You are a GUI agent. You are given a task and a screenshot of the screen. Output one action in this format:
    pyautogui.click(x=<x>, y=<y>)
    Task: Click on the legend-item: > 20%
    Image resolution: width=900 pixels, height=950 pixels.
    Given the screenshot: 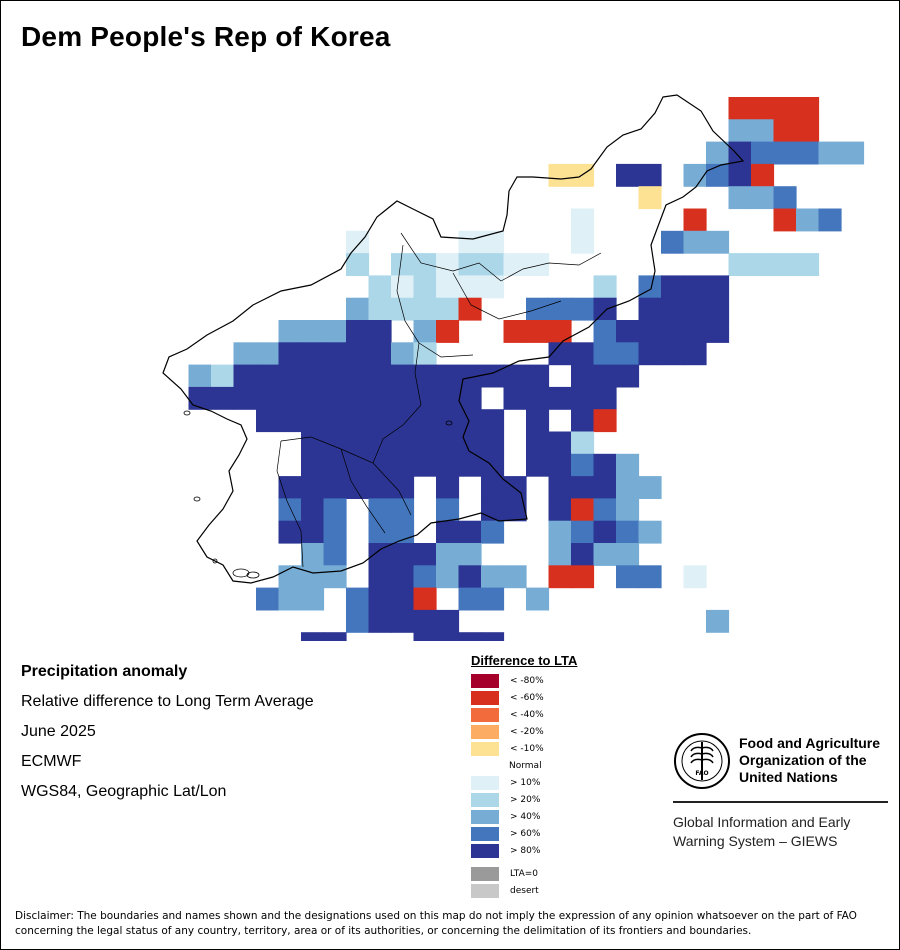 What is the action you would take?
    pyautogui.click(x=524, y=799)
    